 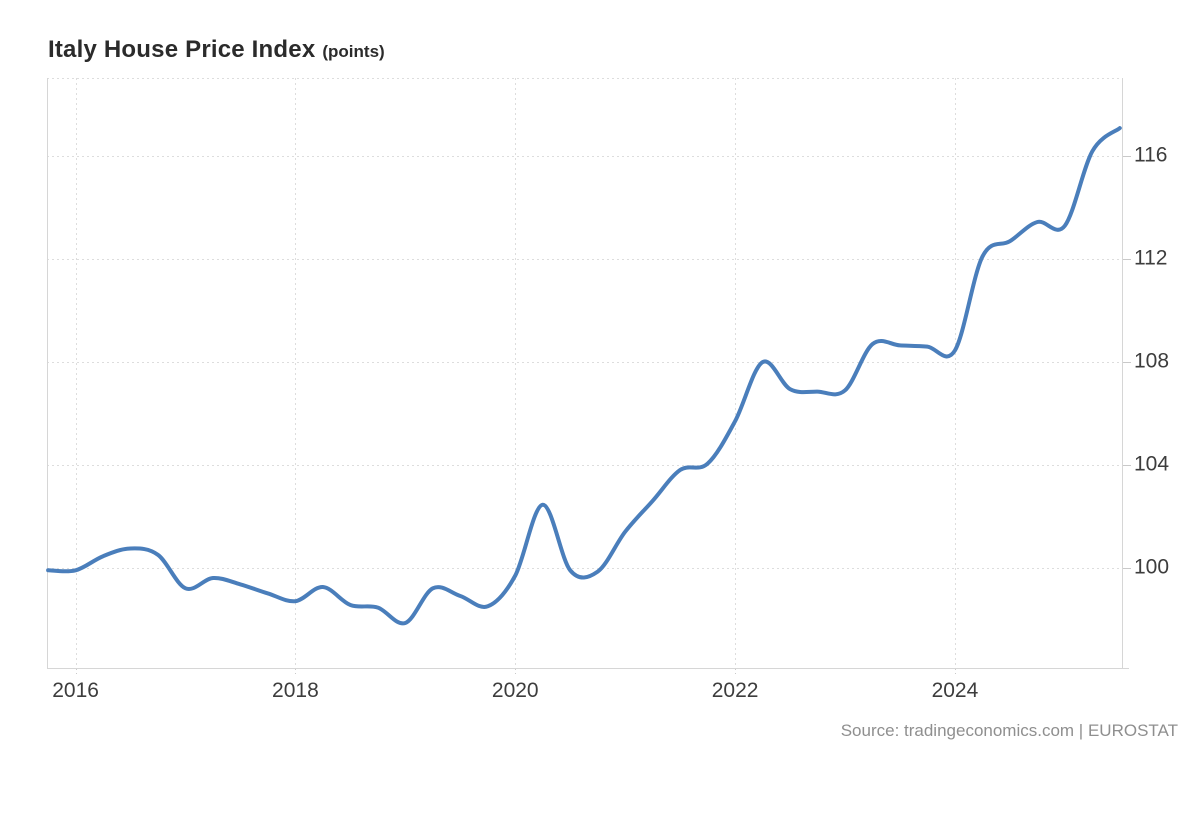 I want to click on x-axis-tick-label: 2020, so click(x=515, y=690).